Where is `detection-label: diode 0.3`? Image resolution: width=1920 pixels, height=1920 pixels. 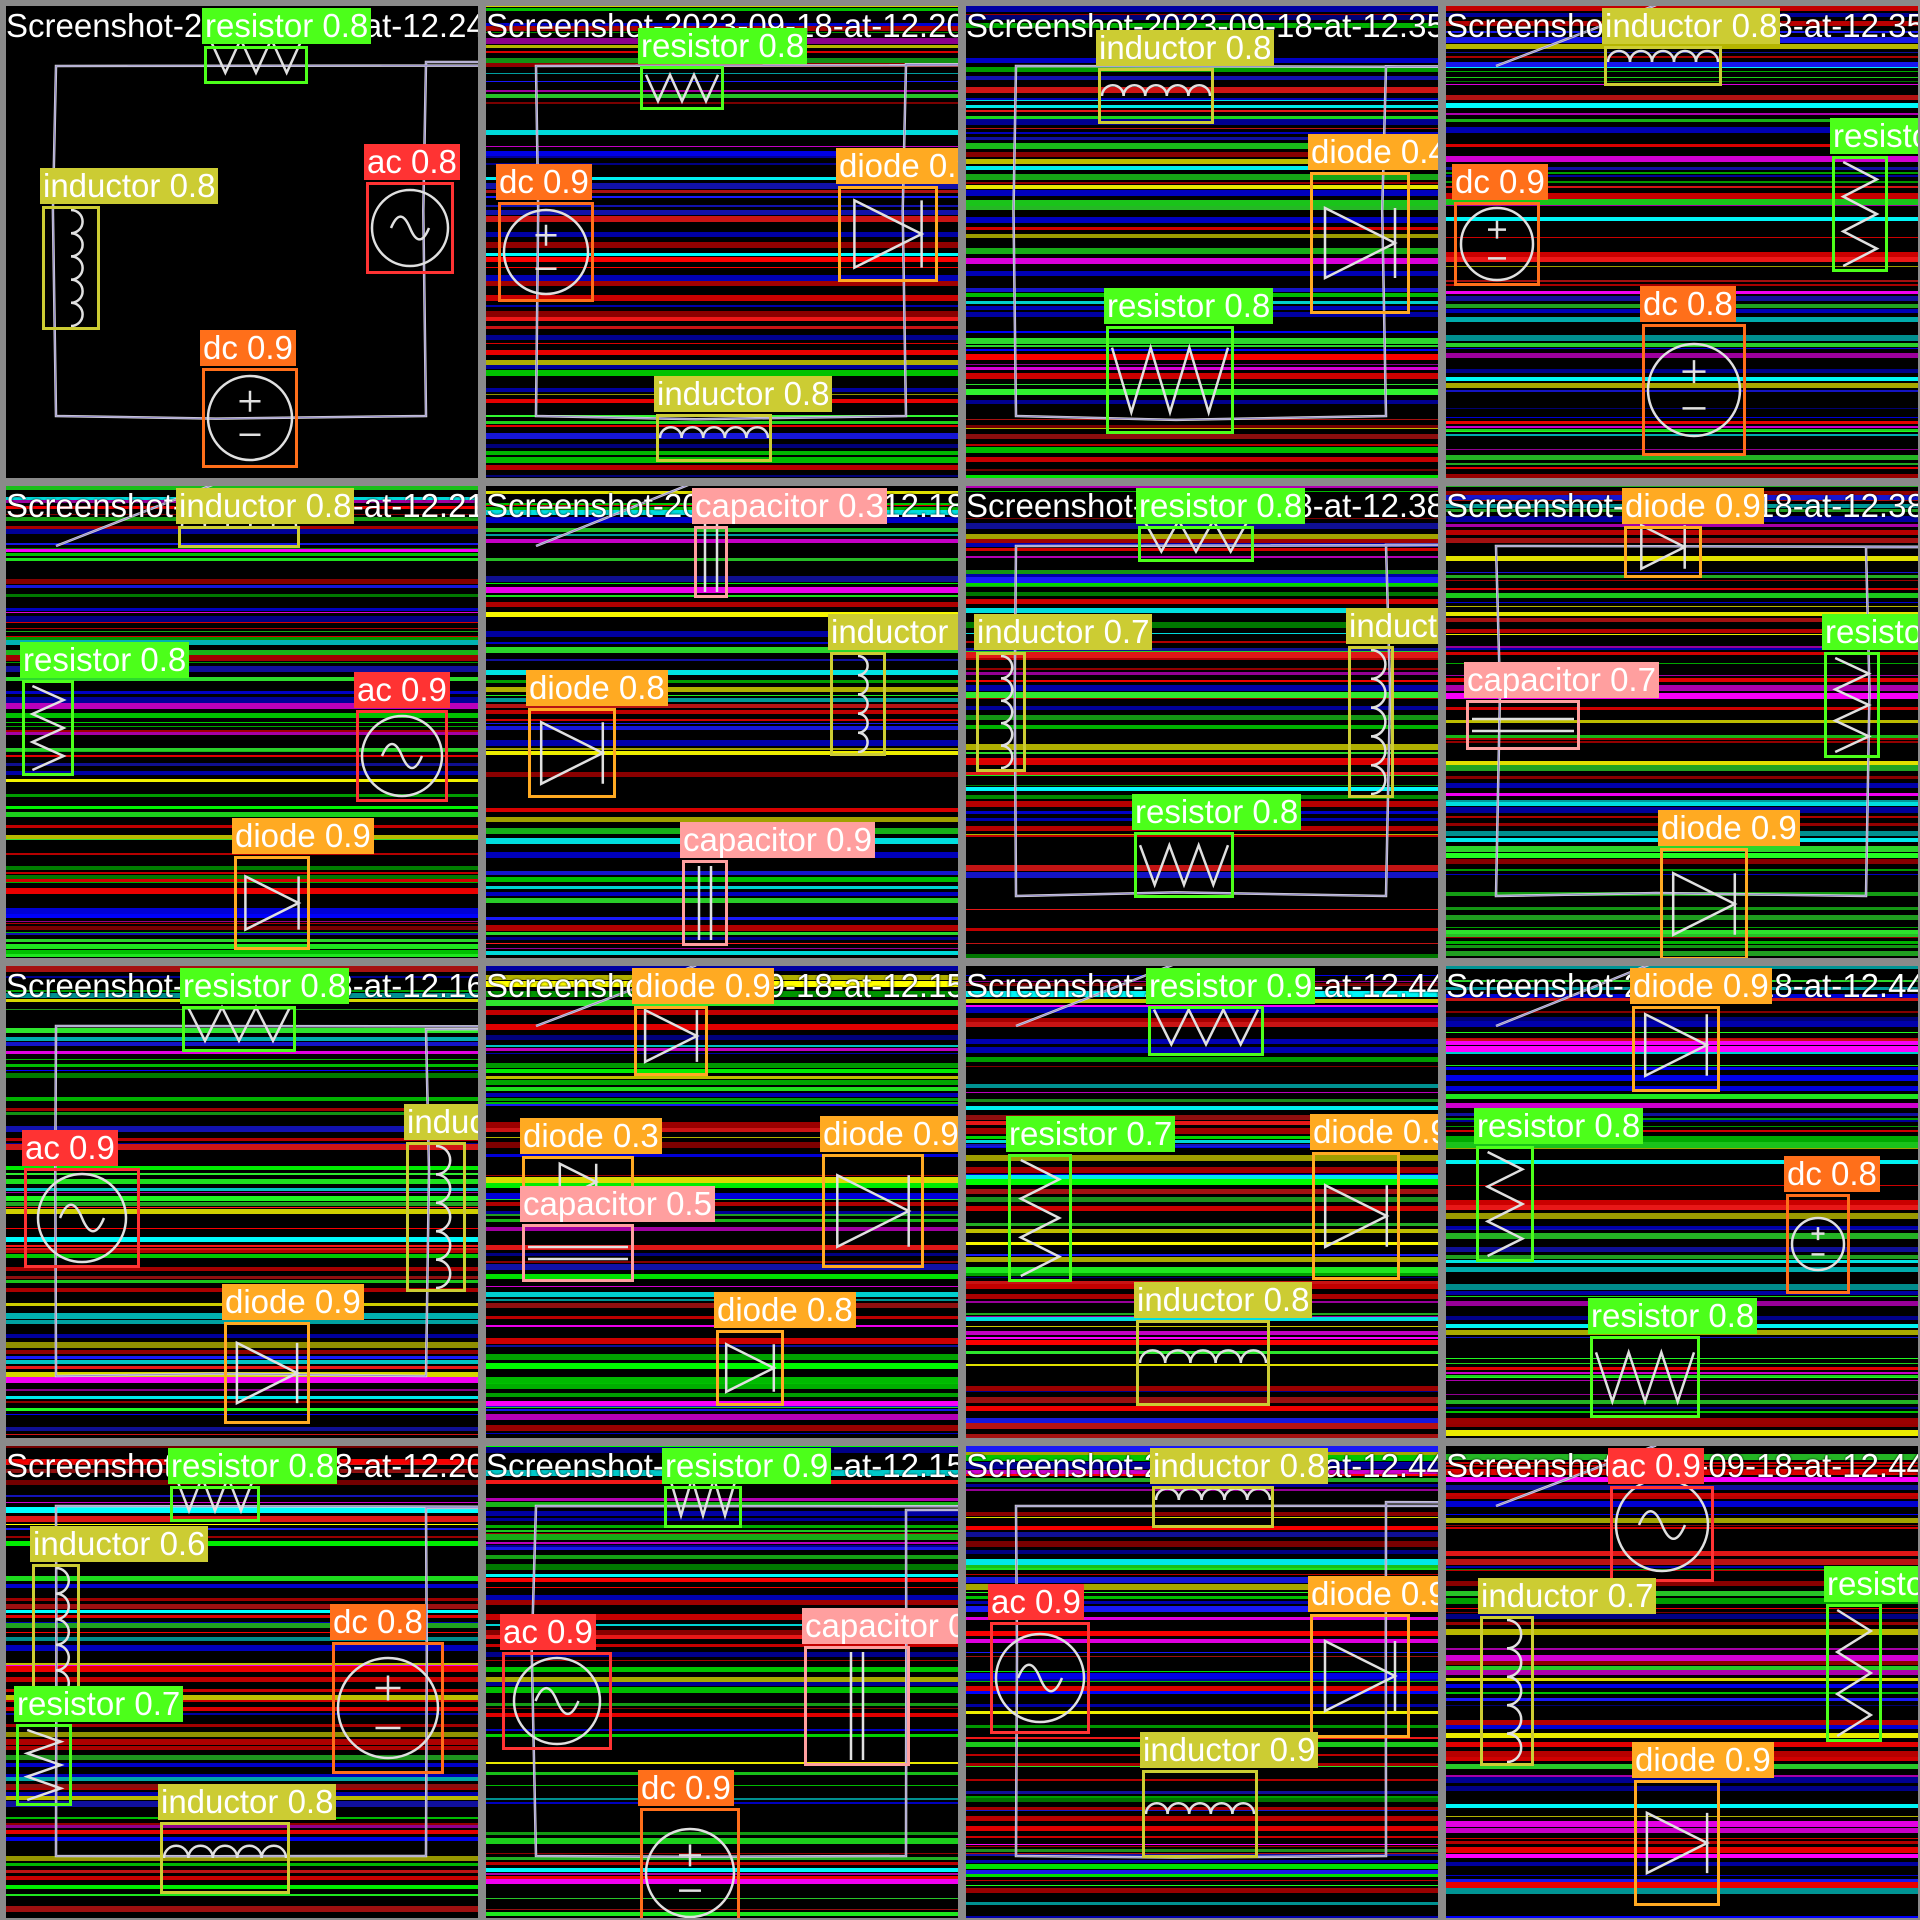 detection-label: diode 0.3 is located at coordinates (591, 1136).